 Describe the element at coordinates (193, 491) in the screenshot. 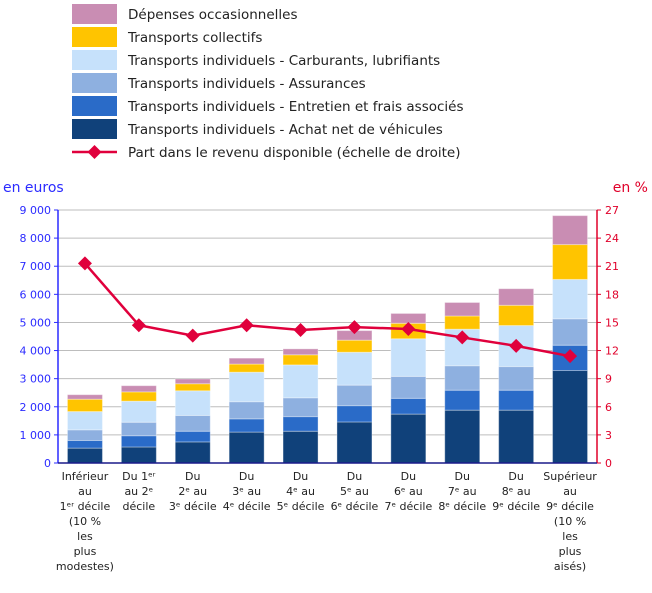

I see `x-tick-label: Du 2ᵉ au 3ᵉ décile` at that location.